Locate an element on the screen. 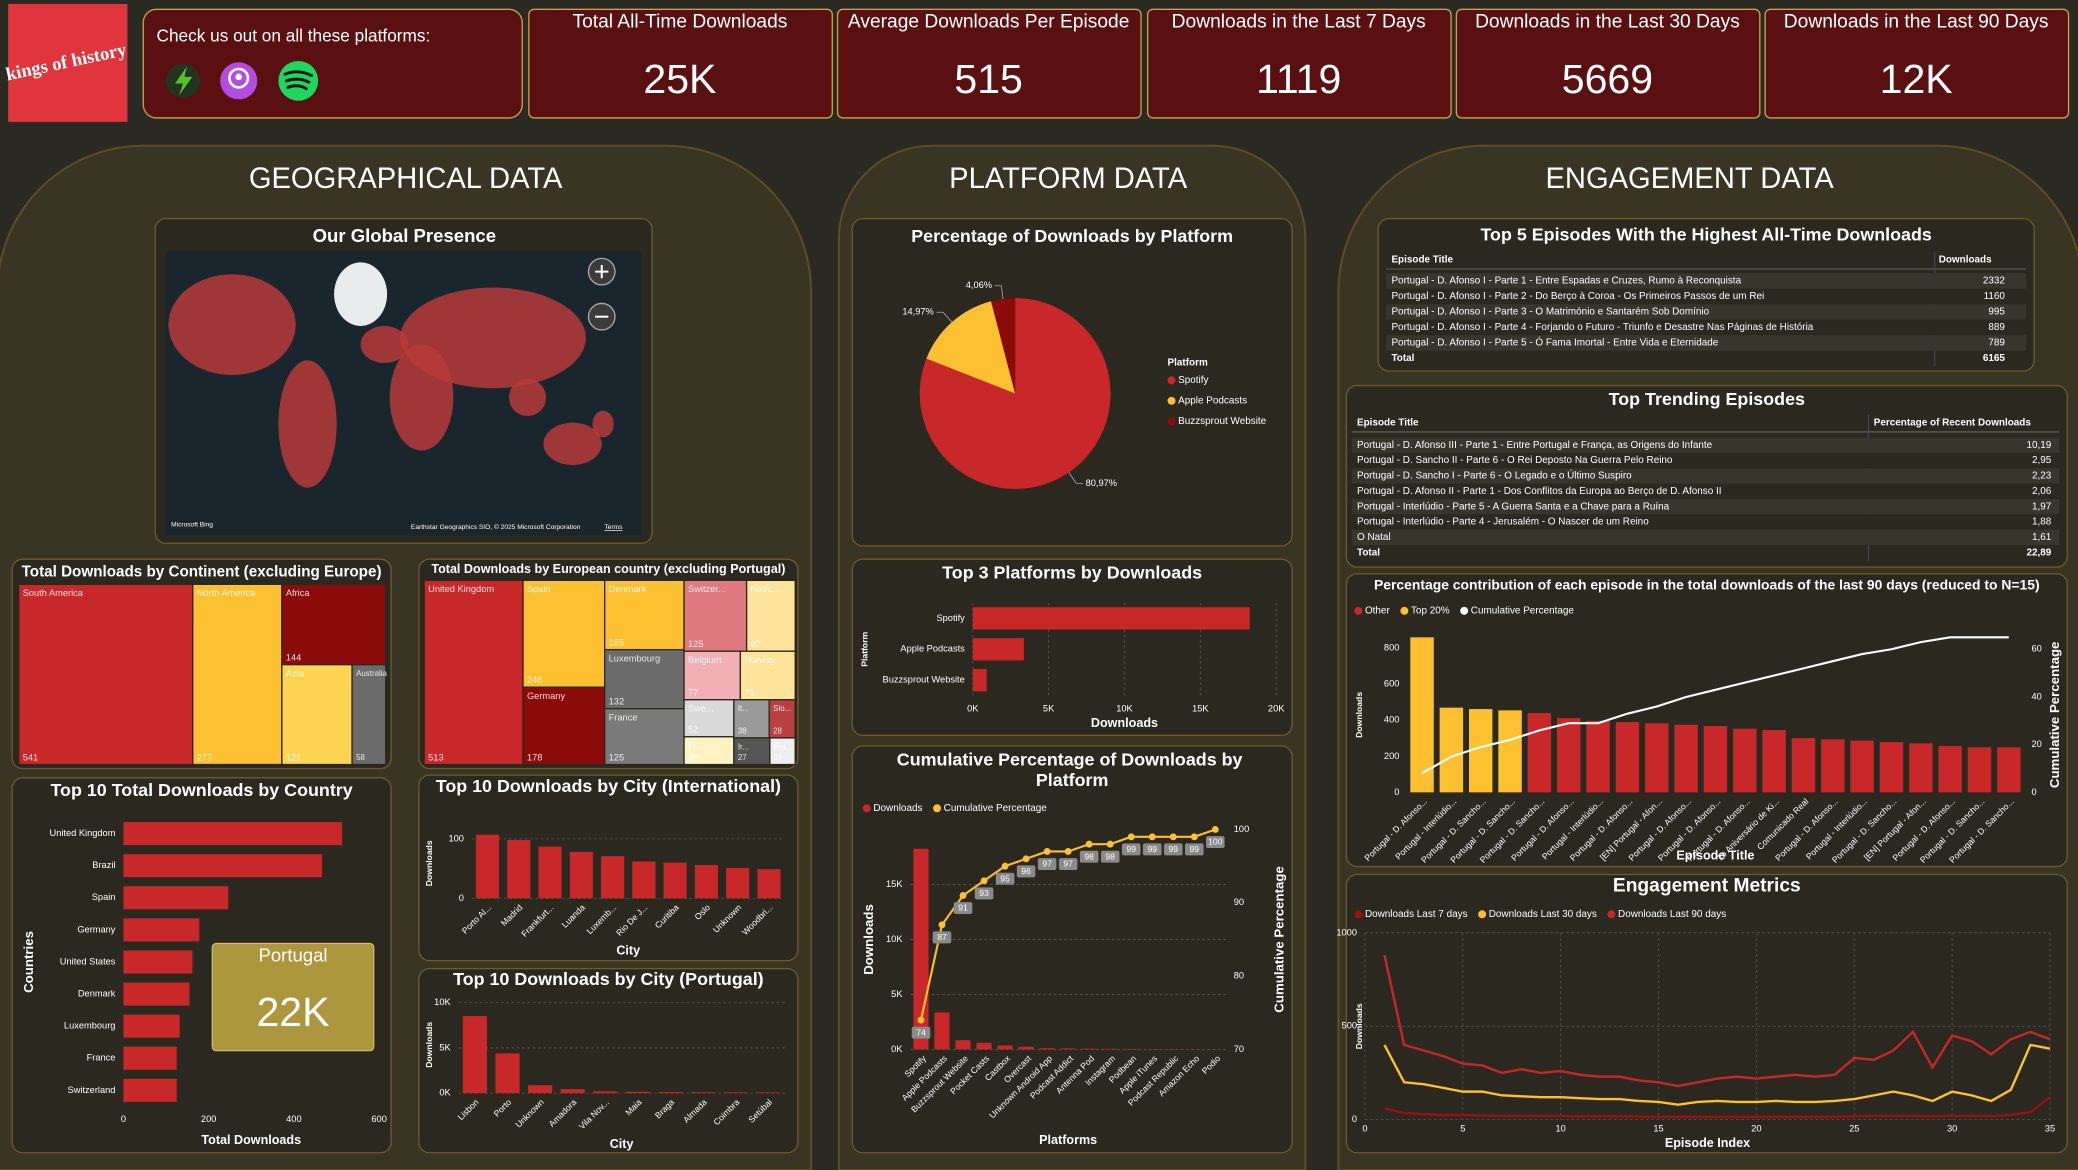 This screenshot has width=2078, height=1170. cell-value: 132 is located at coordinates (616, 701).